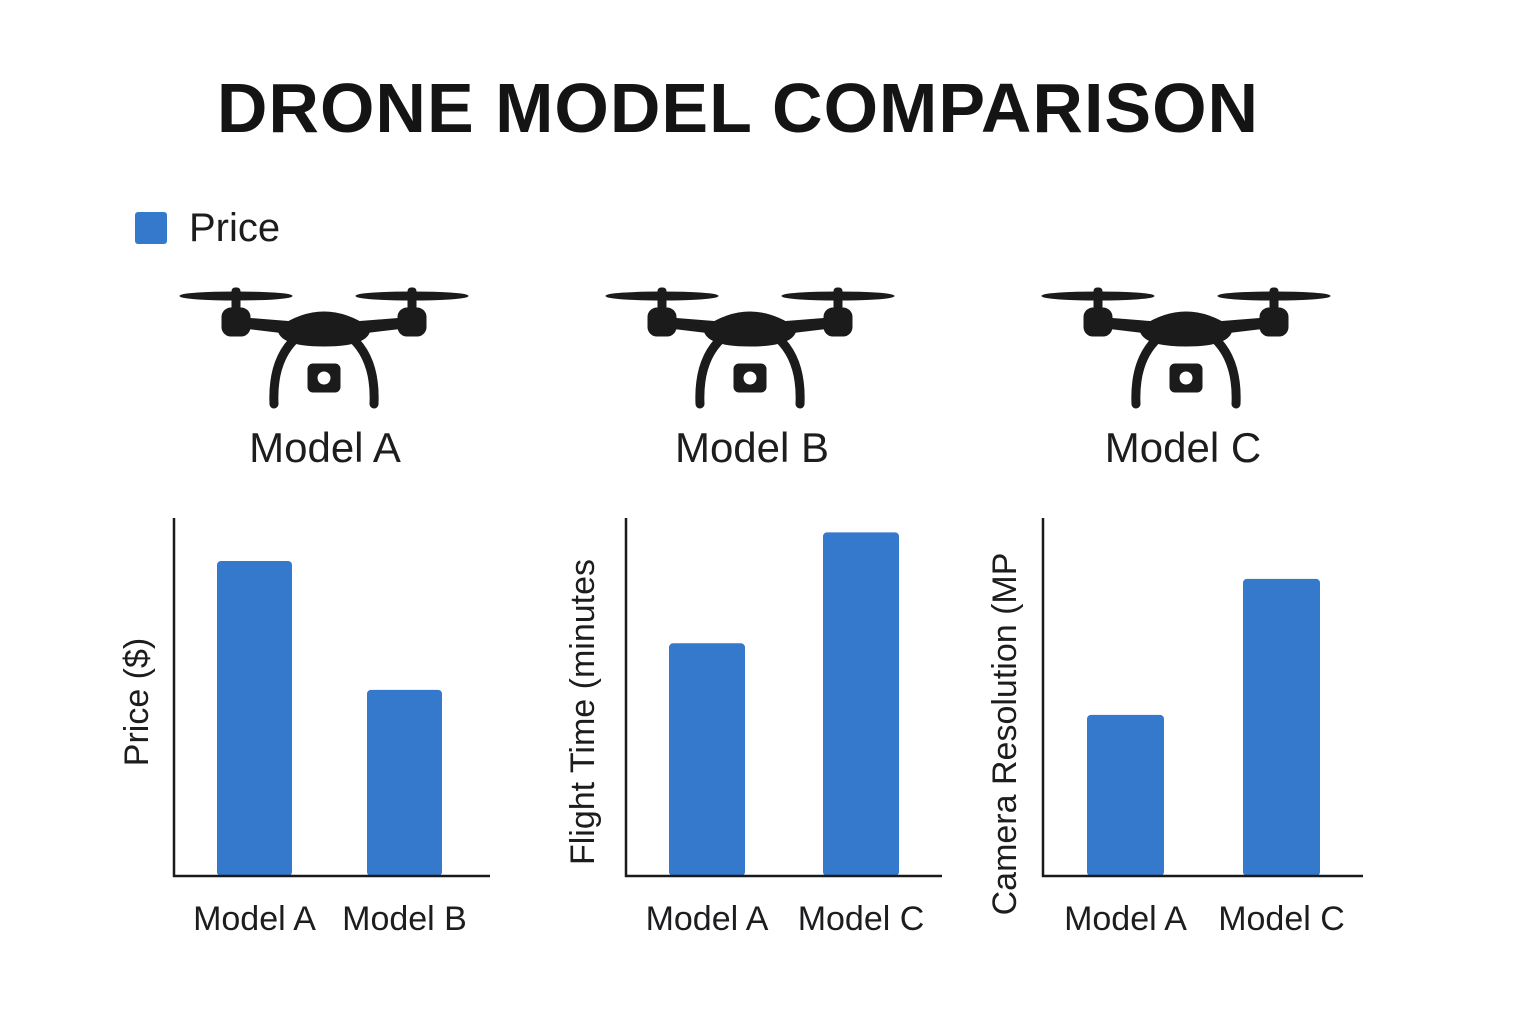 Image resolution: width=1536 pixels, height=1024 pixels. I want to click on page-title: DRONE MODEL COMPARISON, so click(738, 108).